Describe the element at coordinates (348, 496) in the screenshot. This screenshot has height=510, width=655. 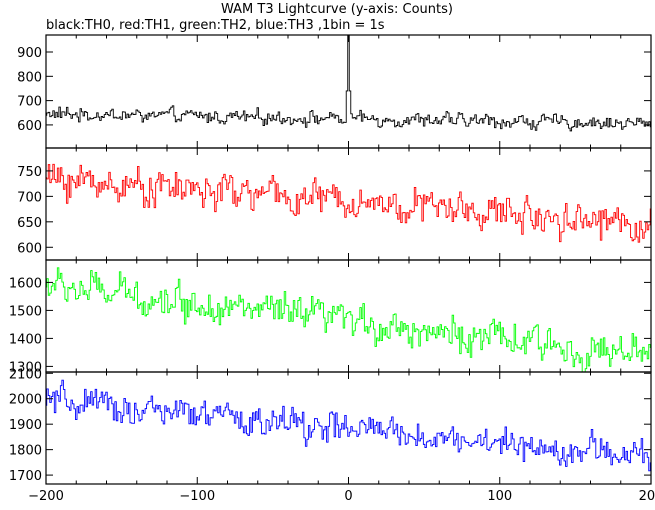
I see `x-tick-label: 0` at that location.